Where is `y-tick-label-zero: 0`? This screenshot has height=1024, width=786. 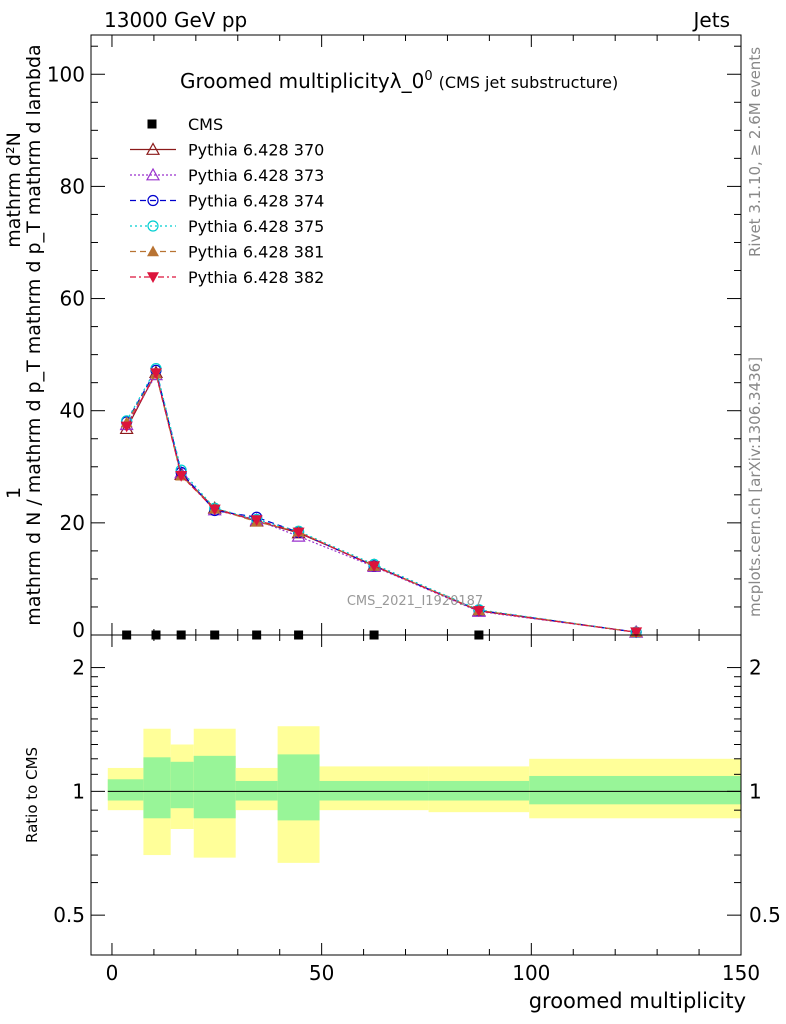 y-tick-label-zero: 0 is located at coordinates (78, 630).